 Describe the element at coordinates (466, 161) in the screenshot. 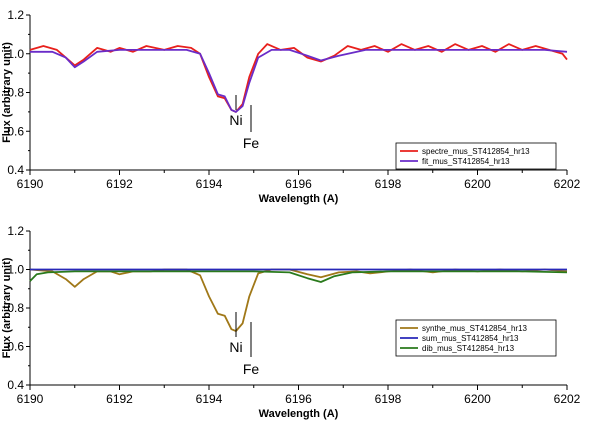

I see `legend-entry: fit_mus_ST412854_hr13` at that location.